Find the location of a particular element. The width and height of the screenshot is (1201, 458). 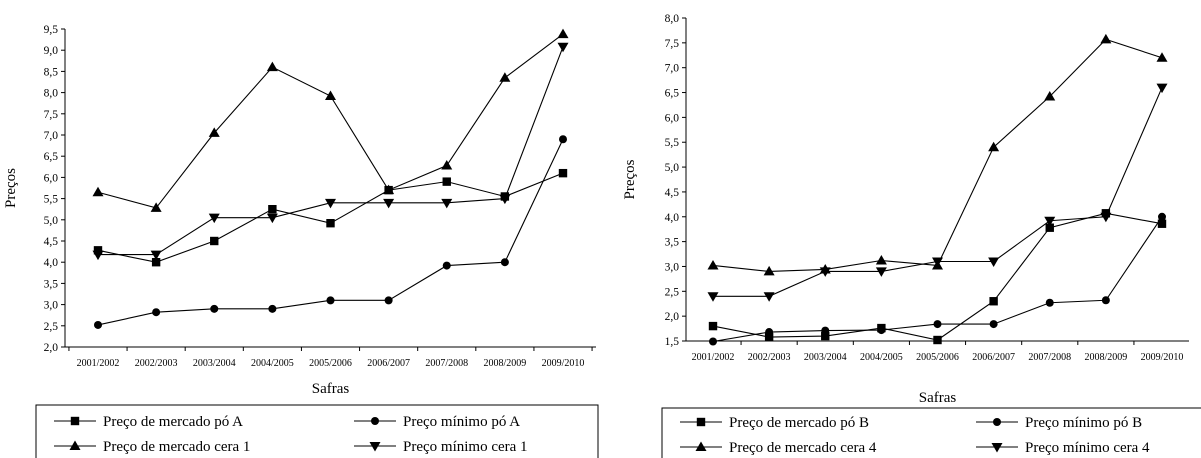

y-tick-label: 3,0 is located at coordinates (51, 306).